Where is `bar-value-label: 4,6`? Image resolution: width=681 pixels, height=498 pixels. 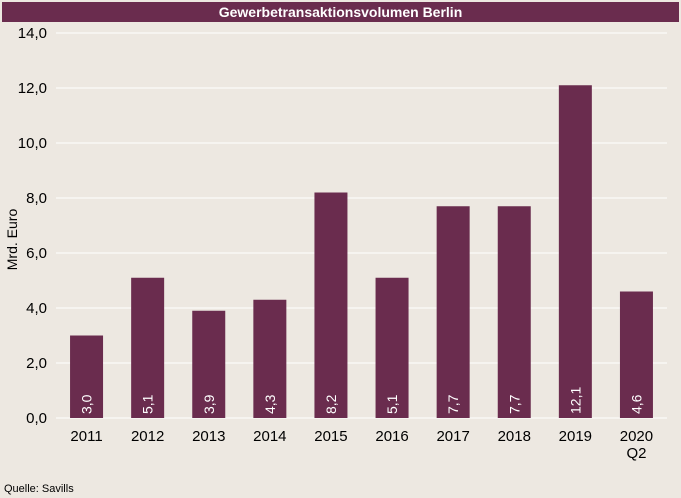 bar-value-label: 4,6 is located at coordinates (636, 404).